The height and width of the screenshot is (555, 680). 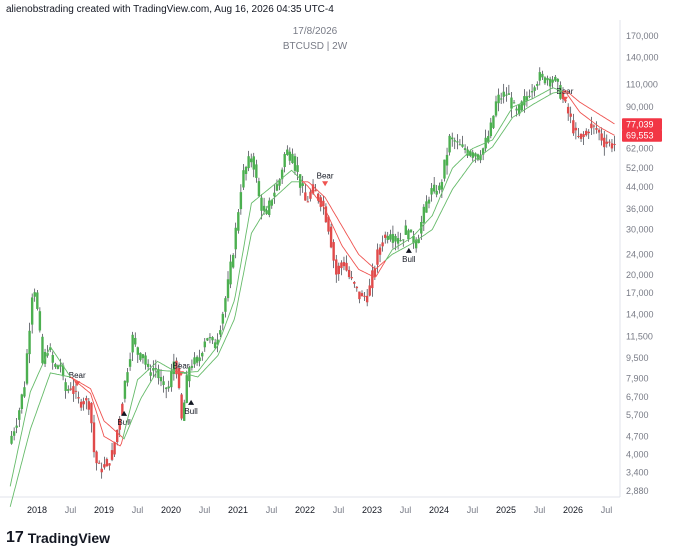 I want to click on y-tick-label: 30,000, so click(x=640, y=230).